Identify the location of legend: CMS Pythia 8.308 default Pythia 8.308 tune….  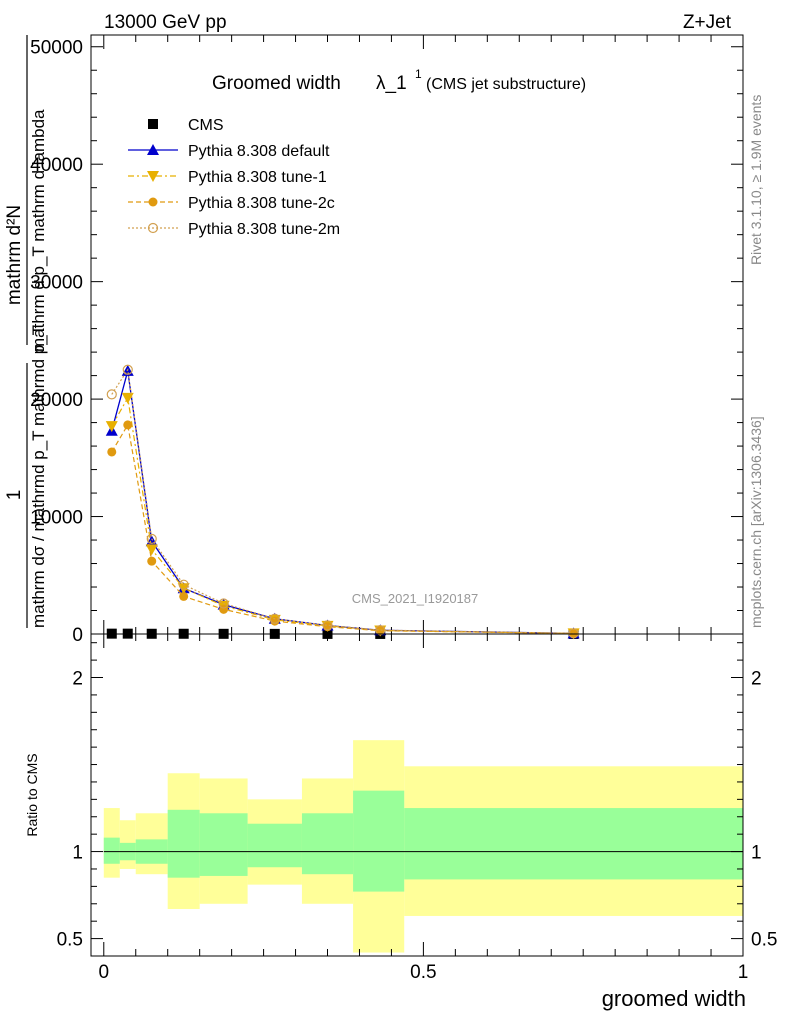
(234, 177).